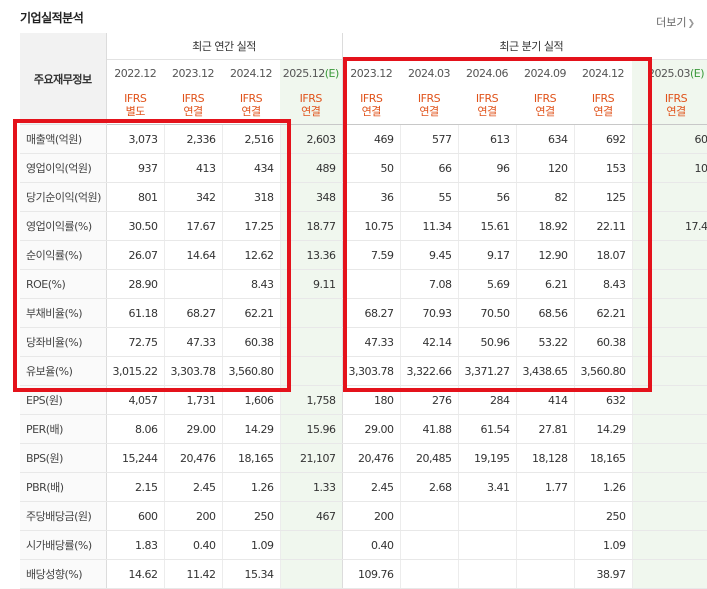 The height and width of the screenshot is (589, 707). What do you see at coordinates (135, 545) in the screenshot?
I see `table-cell: 1.83` at bounding box center [135, 545].